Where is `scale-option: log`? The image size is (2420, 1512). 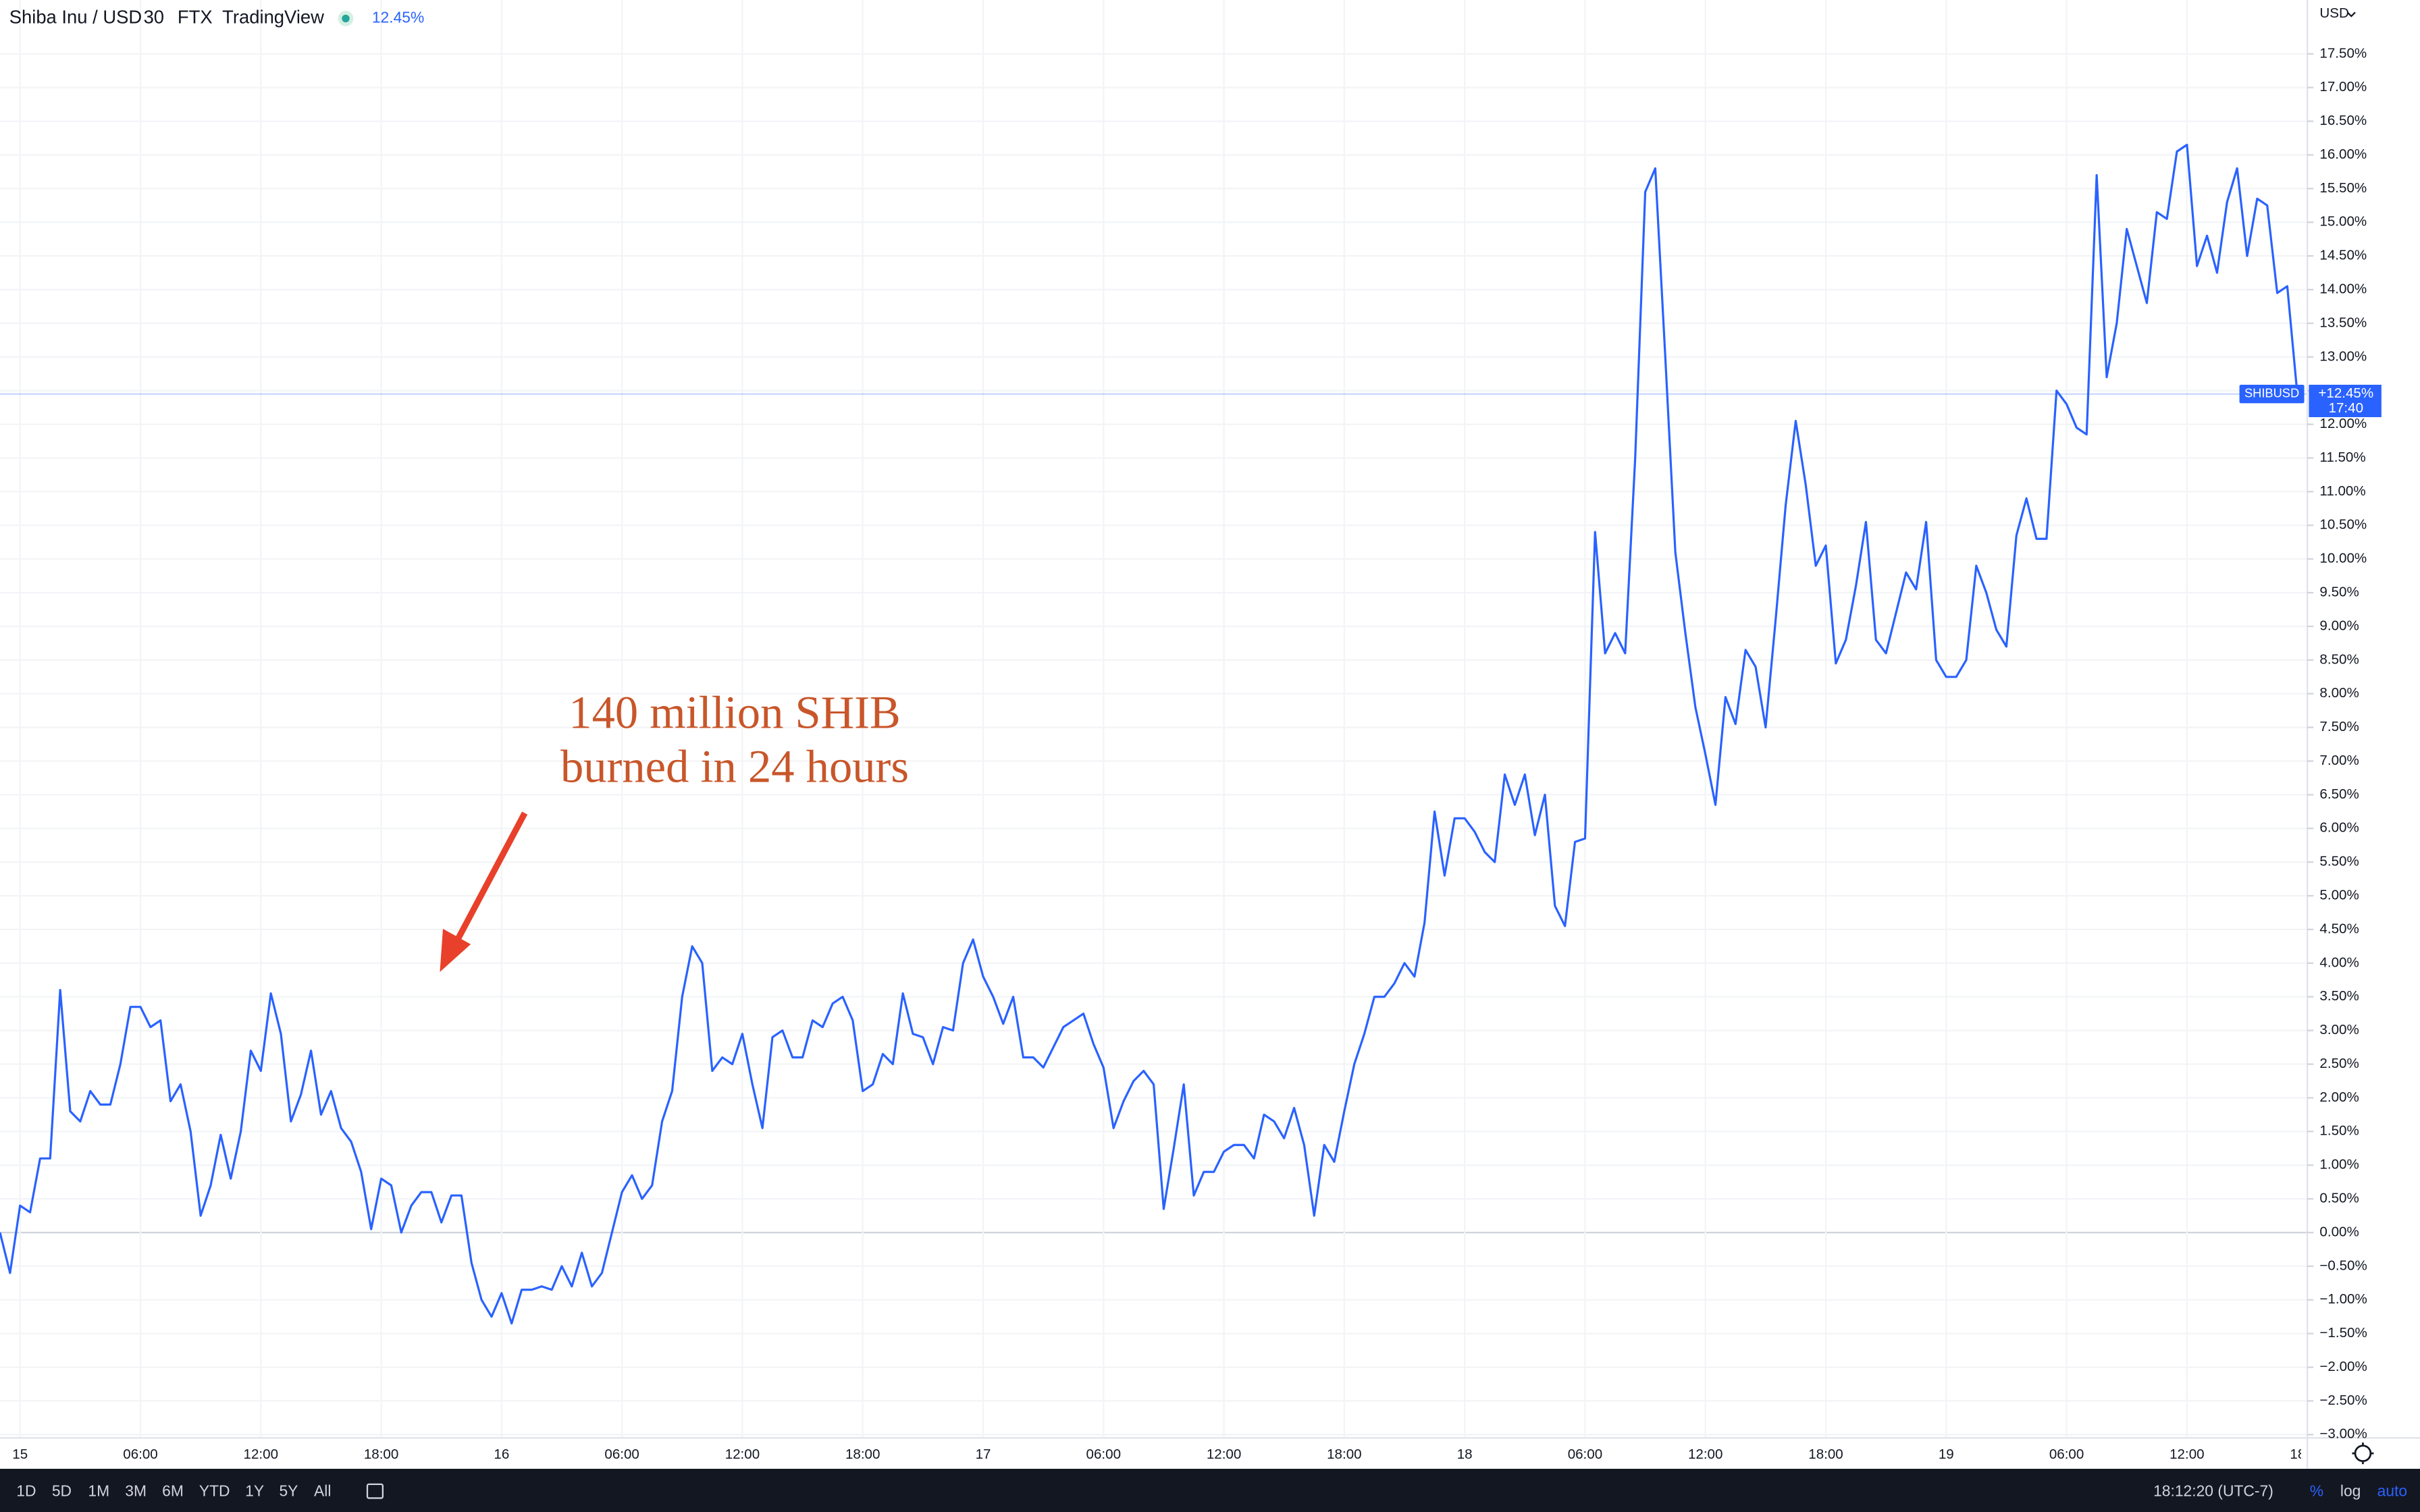 scale-option: log is located at coordinates (2350, 1490).